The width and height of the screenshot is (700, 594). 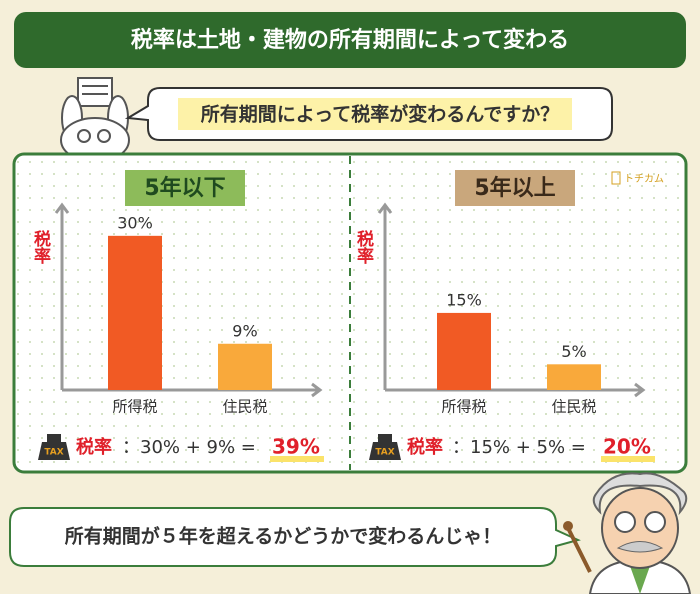 What do you see at coordinates (380, 114) in the screenshot?
I see `question-text: 所有期間によって税率が変わるんですか？` at bounding box center [380, 114].